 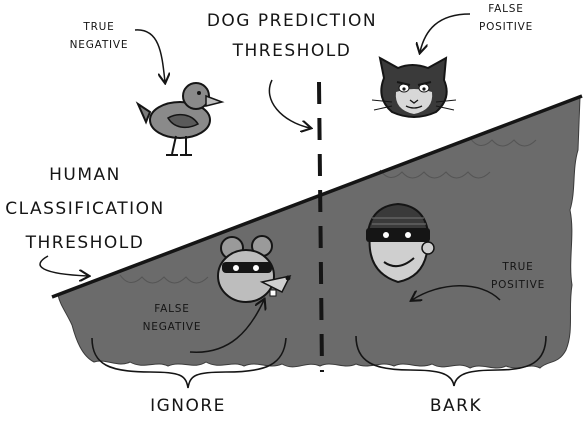 What do you see at coordinates (172, 309) in the screenshot?
I see `false-negative-line1: FALSE` at bounding box center [172, 309].